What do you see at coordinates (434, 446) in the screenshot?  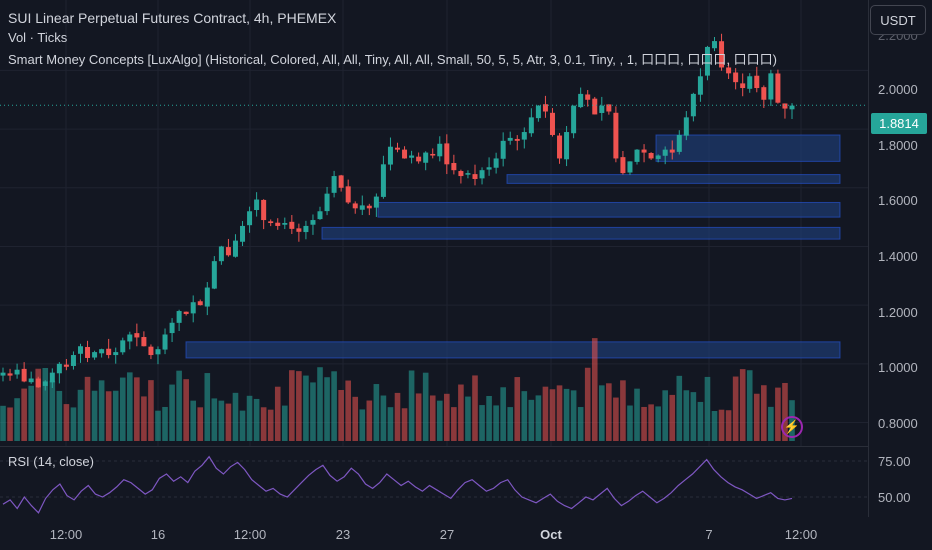 I see `pane-separator` at bounding box center [434, 446].